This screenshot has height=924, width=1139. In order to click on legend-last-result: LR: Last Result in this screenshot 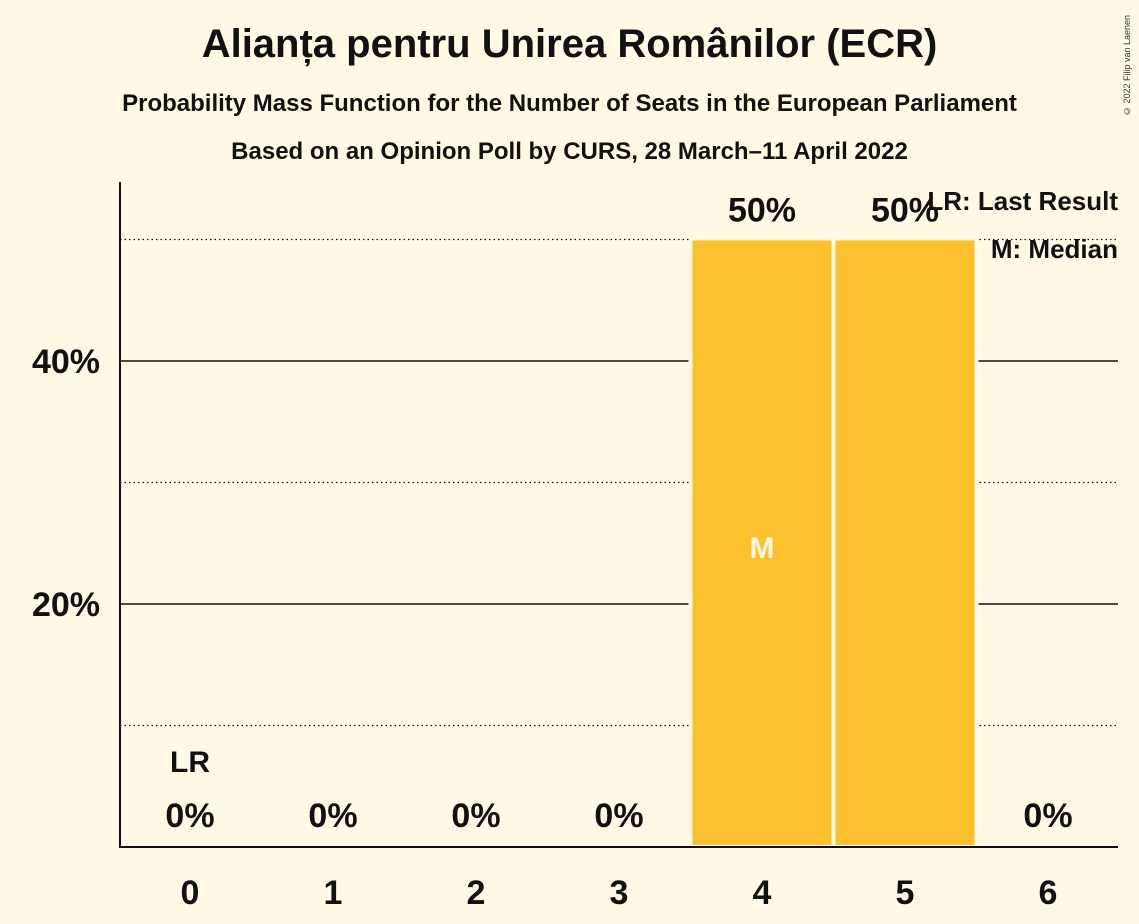, I will do `click(1022, 201)`.